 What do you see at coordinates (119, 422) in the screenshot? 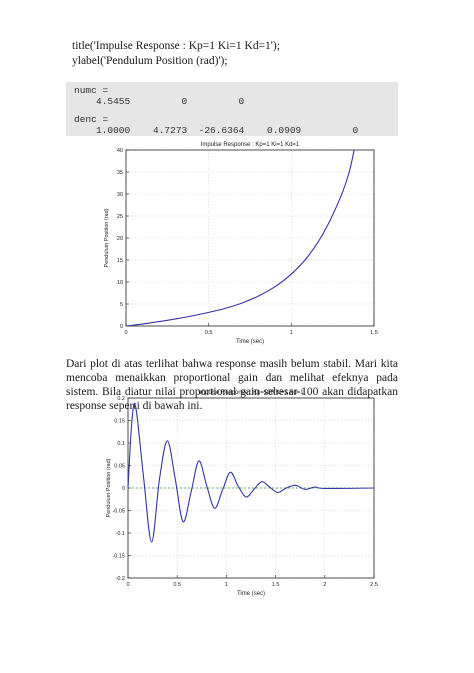
I see `y-tick-label: 0.15` at bounding box center [119, 422].